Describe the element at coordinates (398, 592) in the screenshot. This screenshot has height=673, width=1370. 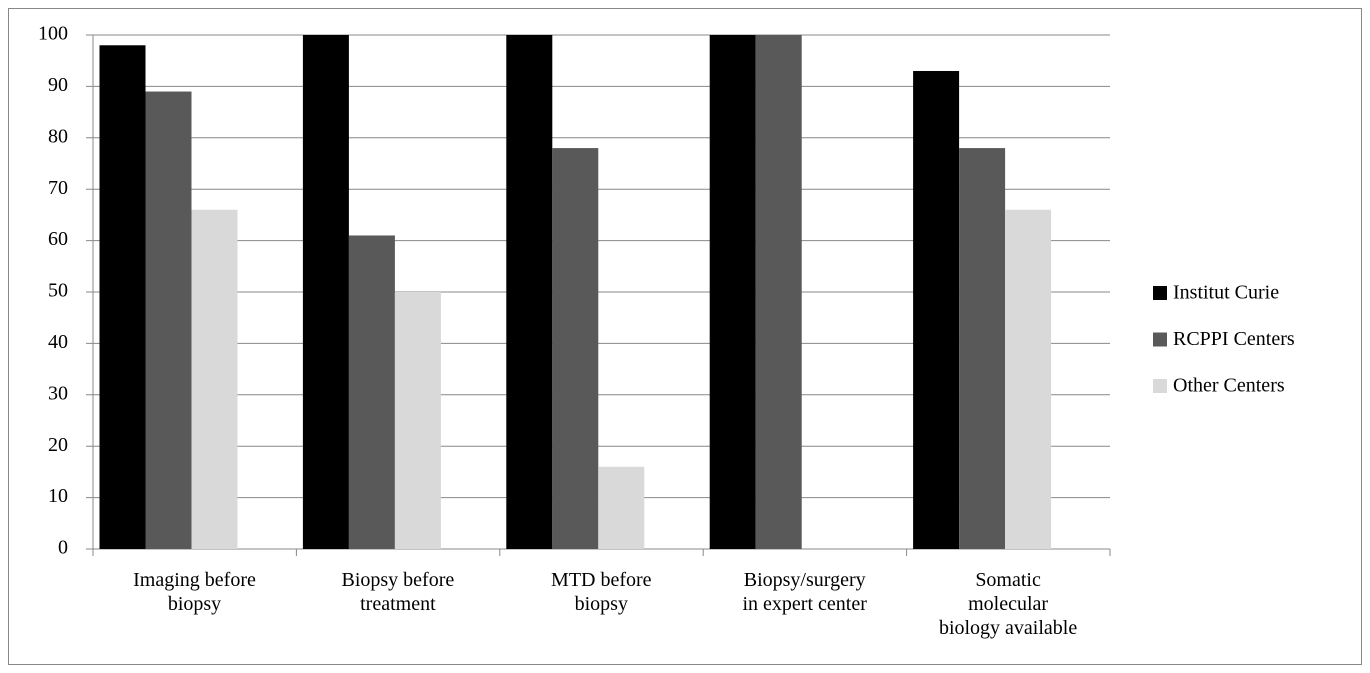
I see `x-tick-label: Biopsy before treatment` at that location.